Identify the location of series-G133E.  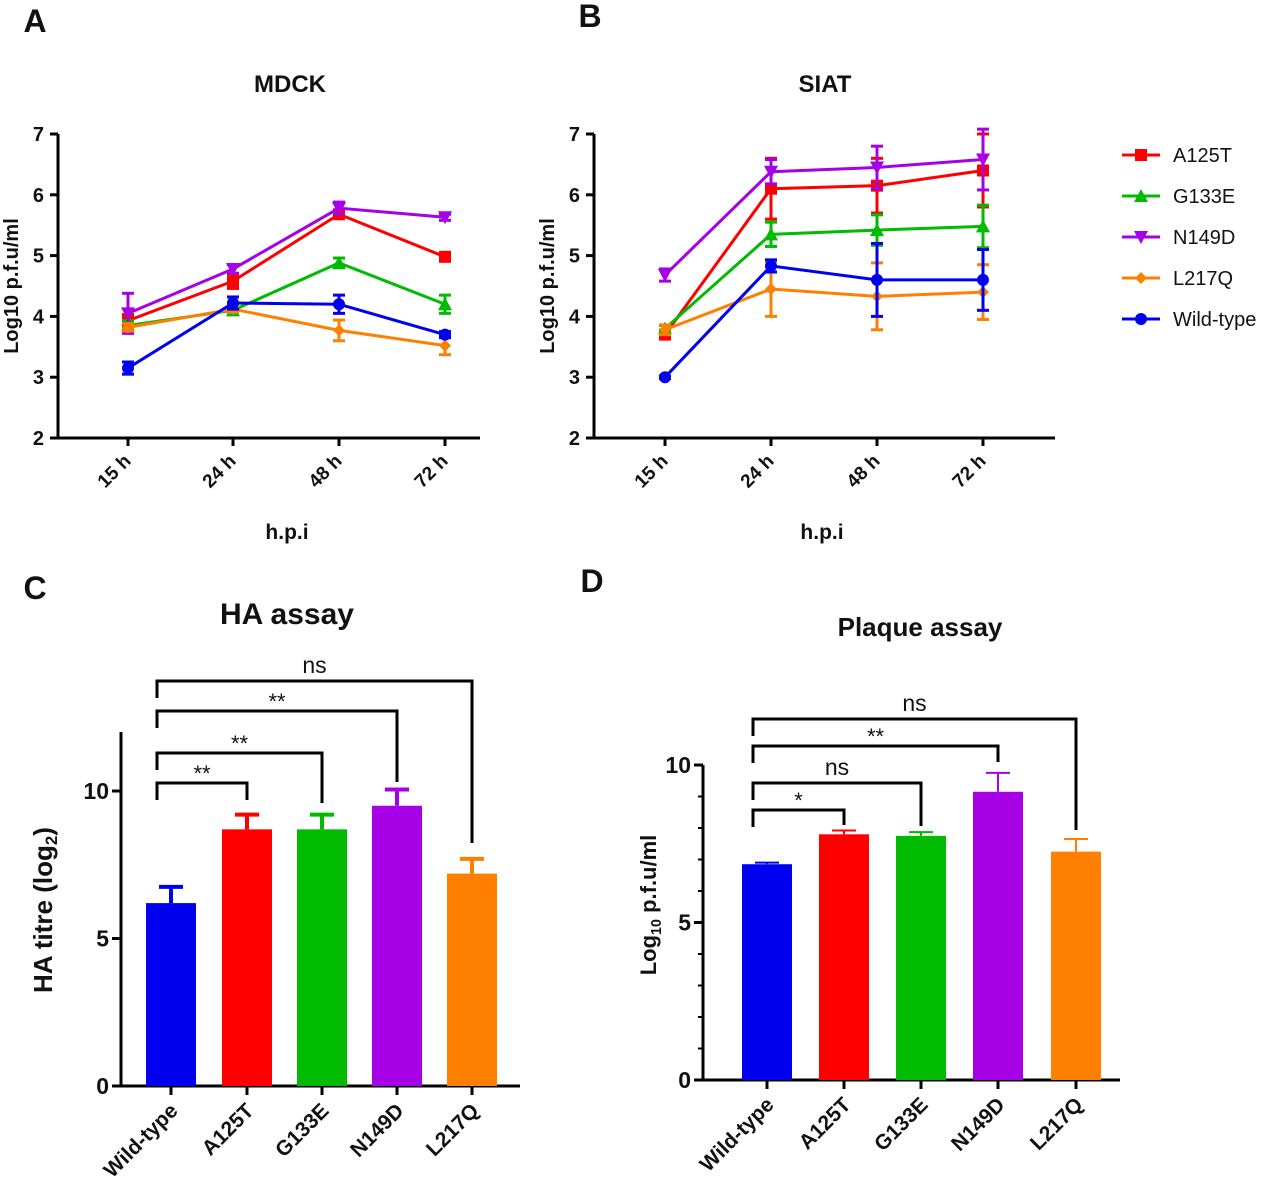
(824, 269).